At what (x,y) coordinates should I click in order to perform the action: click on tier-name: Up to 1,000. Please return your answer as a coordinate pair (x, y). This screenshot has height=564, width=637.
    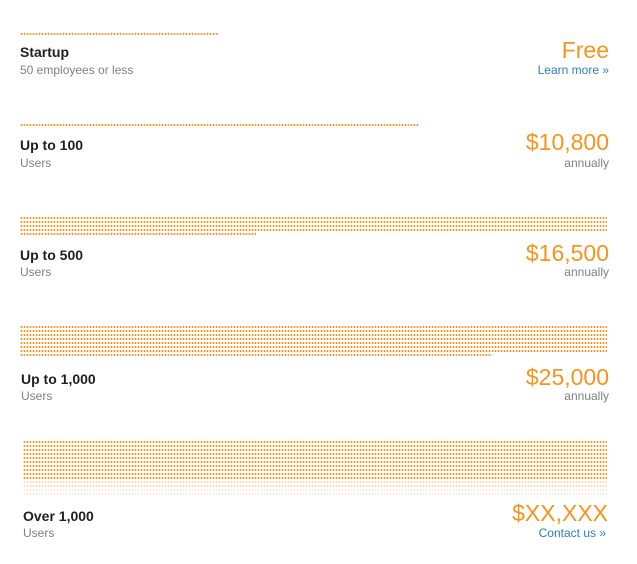
    Looking at the image, I should click on (58, 379).